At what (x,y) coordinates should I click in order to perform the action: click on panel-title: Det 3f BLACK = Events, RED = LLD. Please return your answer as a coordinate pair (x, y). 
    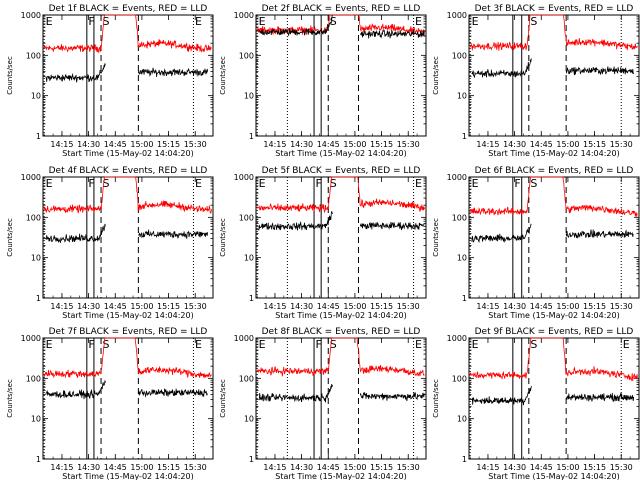
    Looking at the image, I should click on (554, 9).